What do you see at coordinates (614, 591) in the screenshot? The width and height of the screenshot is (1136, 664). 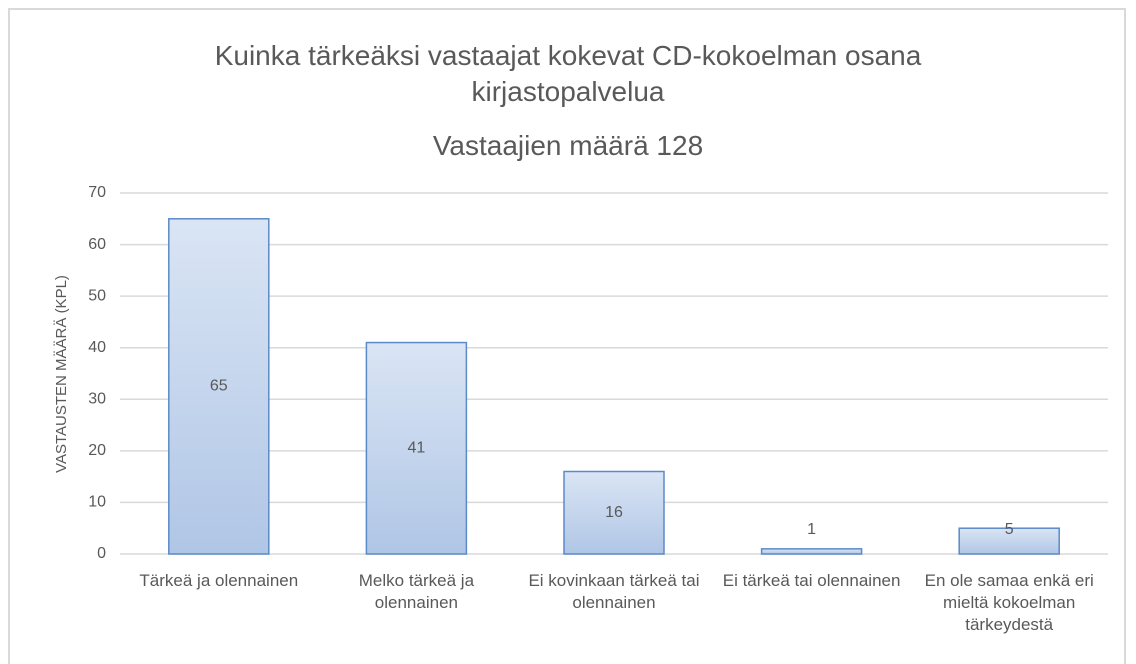 I see `x-tick-label: Ei kovinkaan tärkeä tai olennainen` at bounding box center [614, 591].